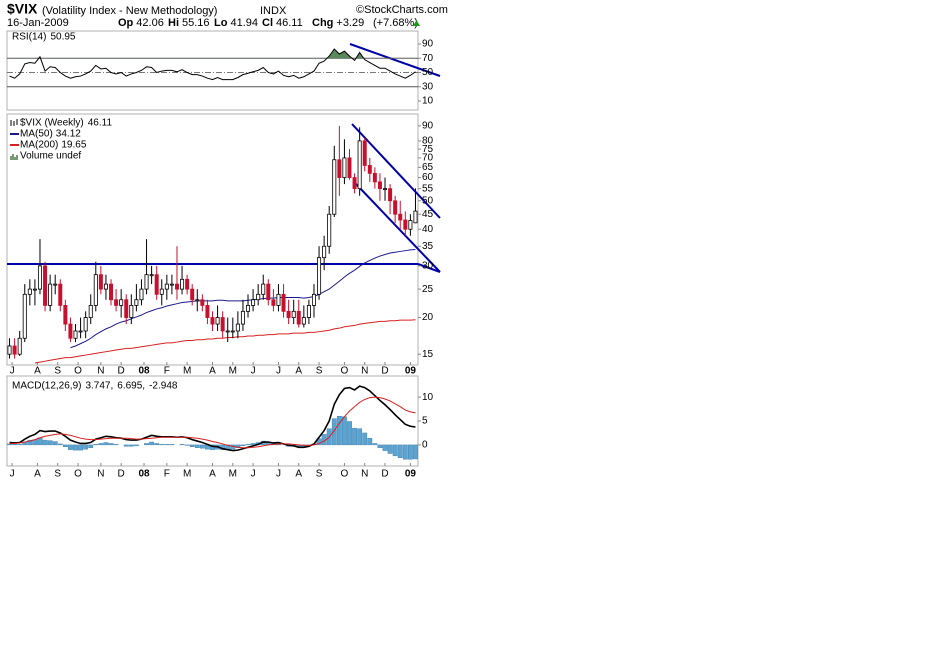 The image size is (928, 654). I want to click on y-tick-label: 35, so click(428, 246).